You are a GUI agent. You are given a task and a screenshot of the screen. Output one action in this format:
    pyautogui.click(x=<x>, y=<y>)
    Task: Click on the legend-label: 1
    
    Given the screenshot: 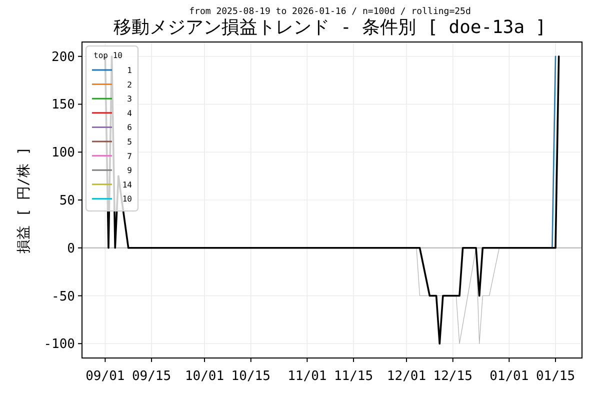 What is the action you would take?
    pyautogui.click(x=129, y=70)
    